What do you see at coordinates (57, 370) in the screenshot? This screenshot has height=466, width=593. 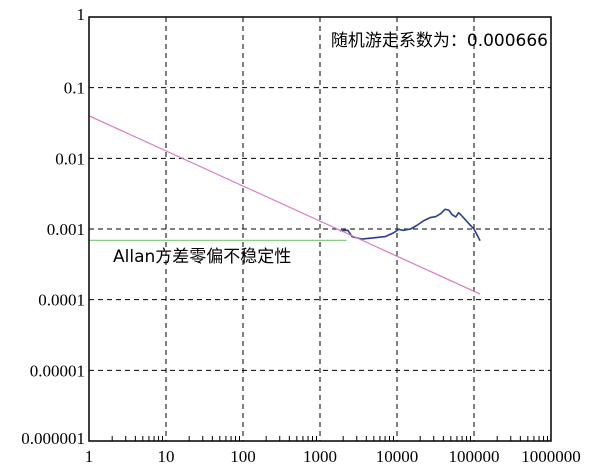 I see `y-tick-label: 0.00001` at bounding box center [57, 370].